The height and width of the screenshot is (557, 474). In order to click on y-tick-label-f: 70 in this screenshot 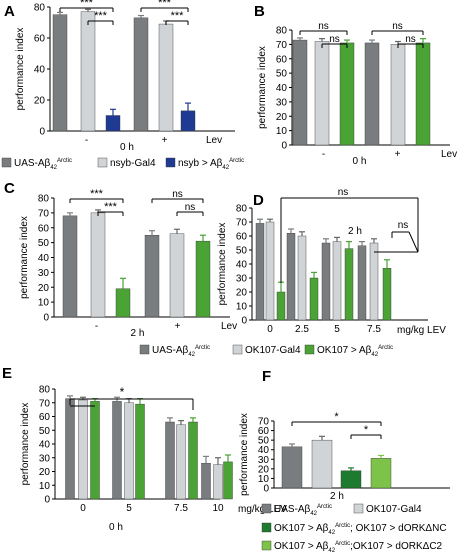, I will do `click(264, 422)`.